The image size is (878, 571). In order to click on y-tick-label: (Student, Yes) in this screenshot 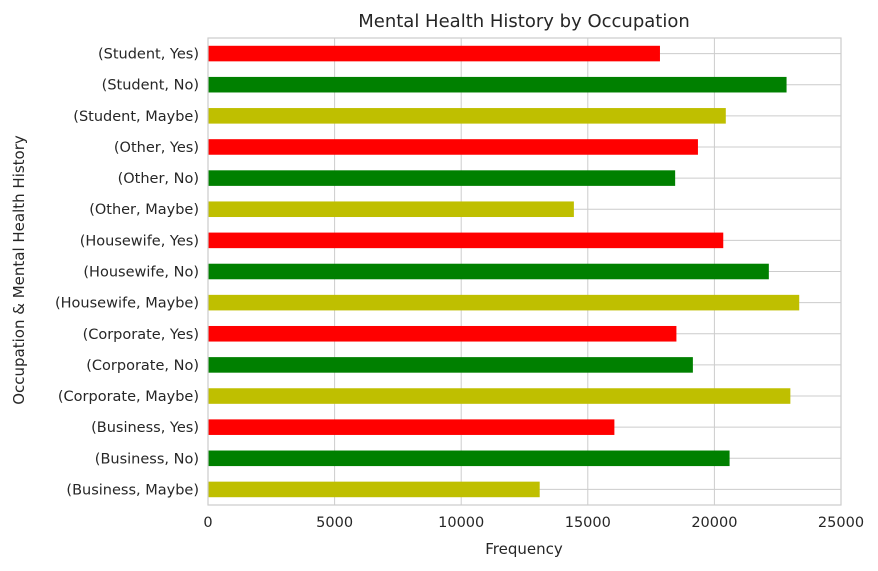, I will do `click(148, 55)`.